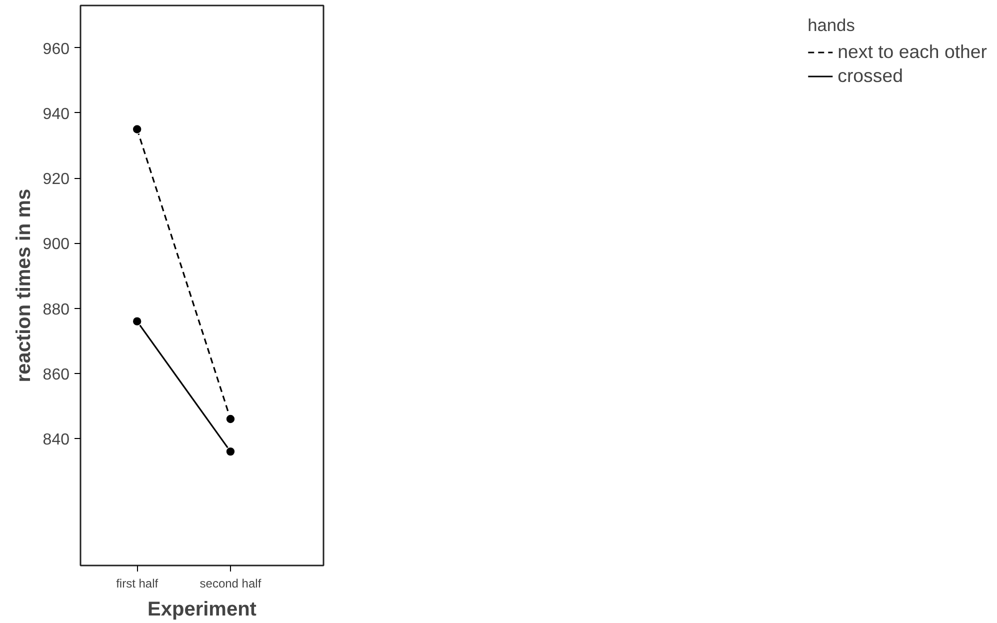 The image size is (997, 623). I want to click on y-tick-label: 940, so click(56, 114).